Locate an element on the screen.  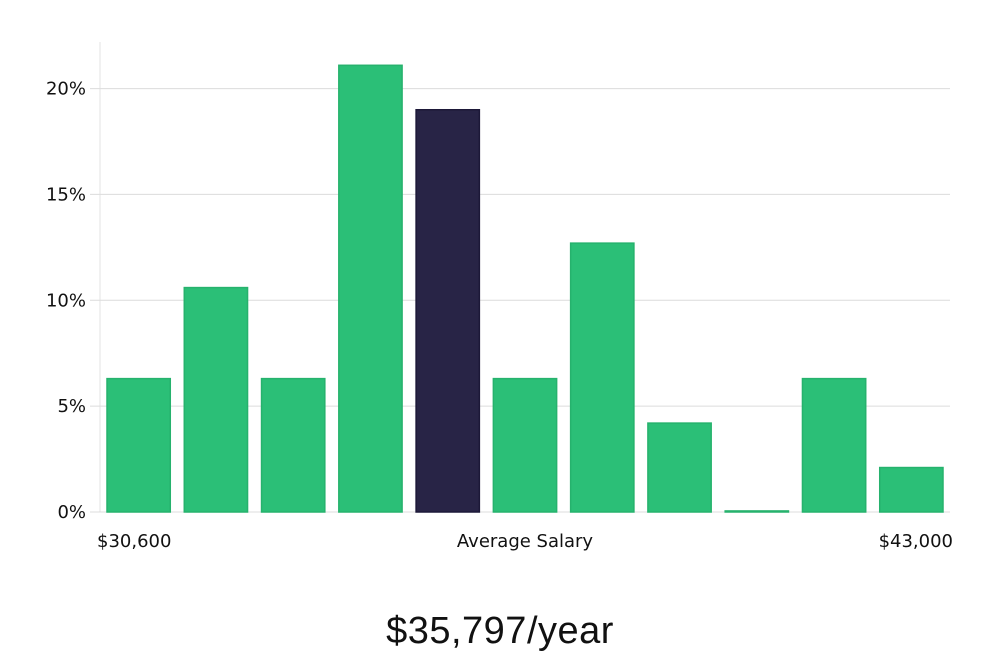
x-axis-title: Average Salary is located at coordinates (525, 541).